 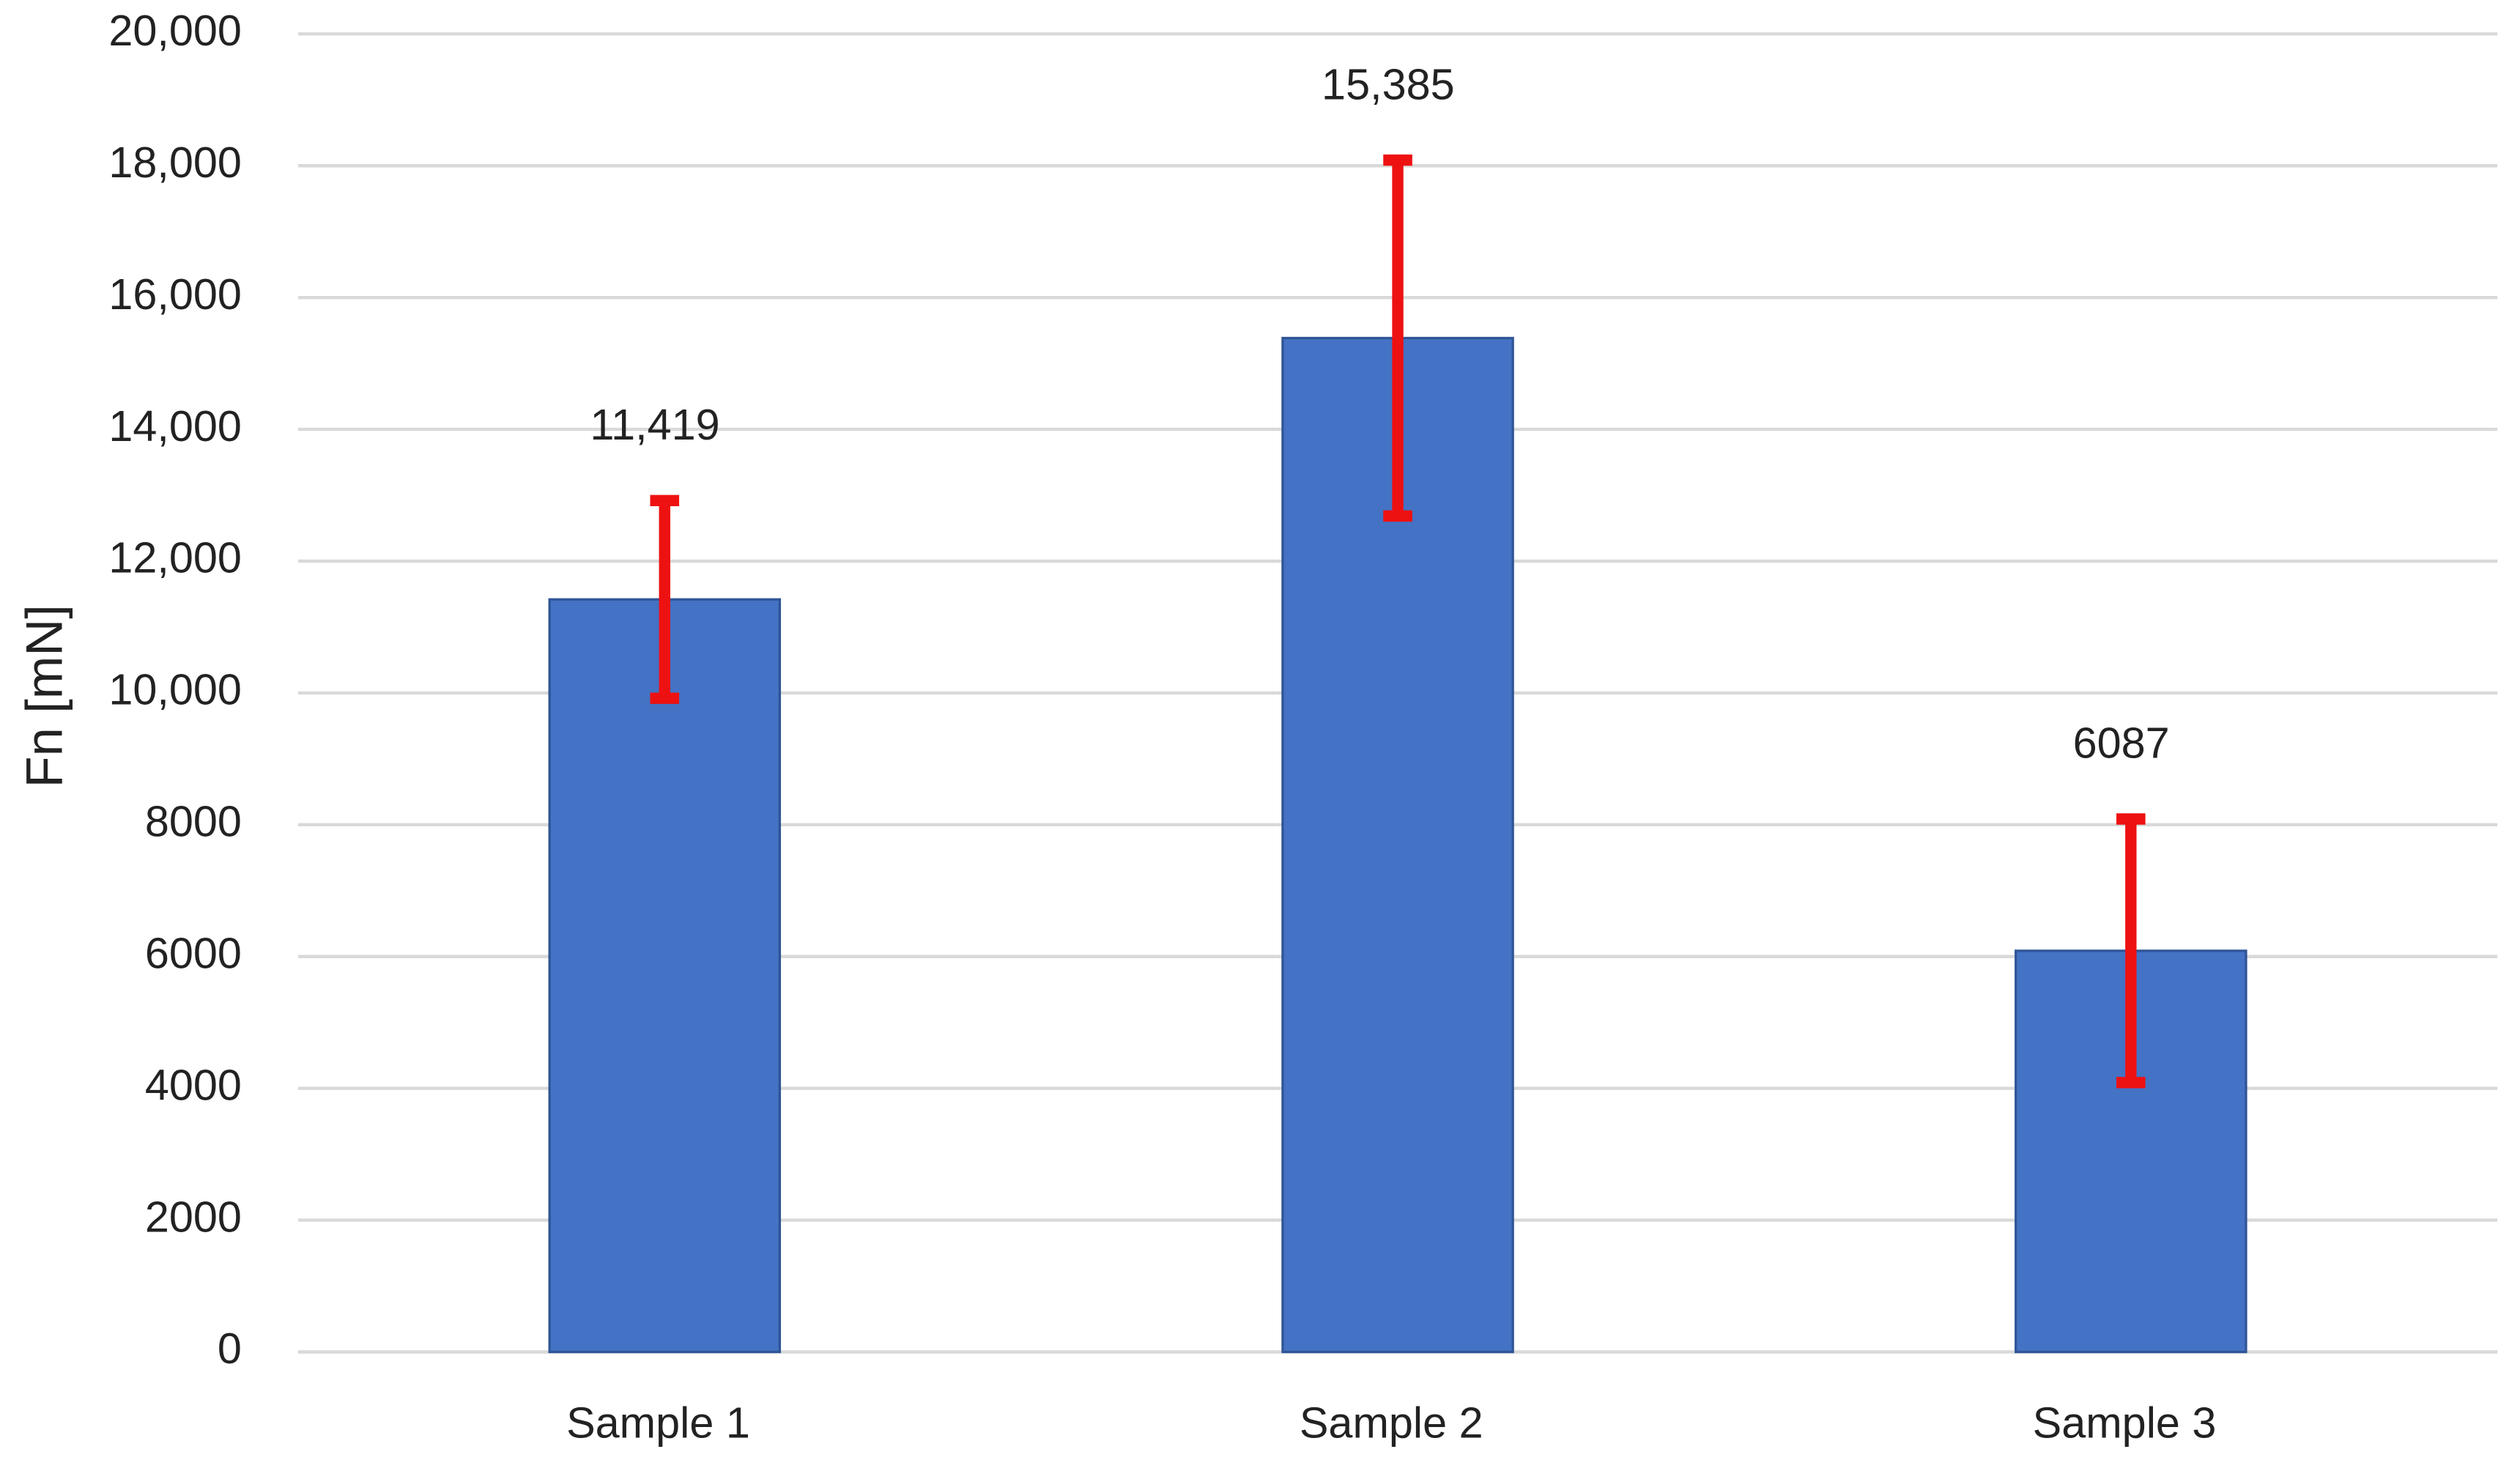 What do you see at coordinates (193, 1216) in the screenshot?
I see `y-tick-label: 2000` at bounding box center [193, 1216].